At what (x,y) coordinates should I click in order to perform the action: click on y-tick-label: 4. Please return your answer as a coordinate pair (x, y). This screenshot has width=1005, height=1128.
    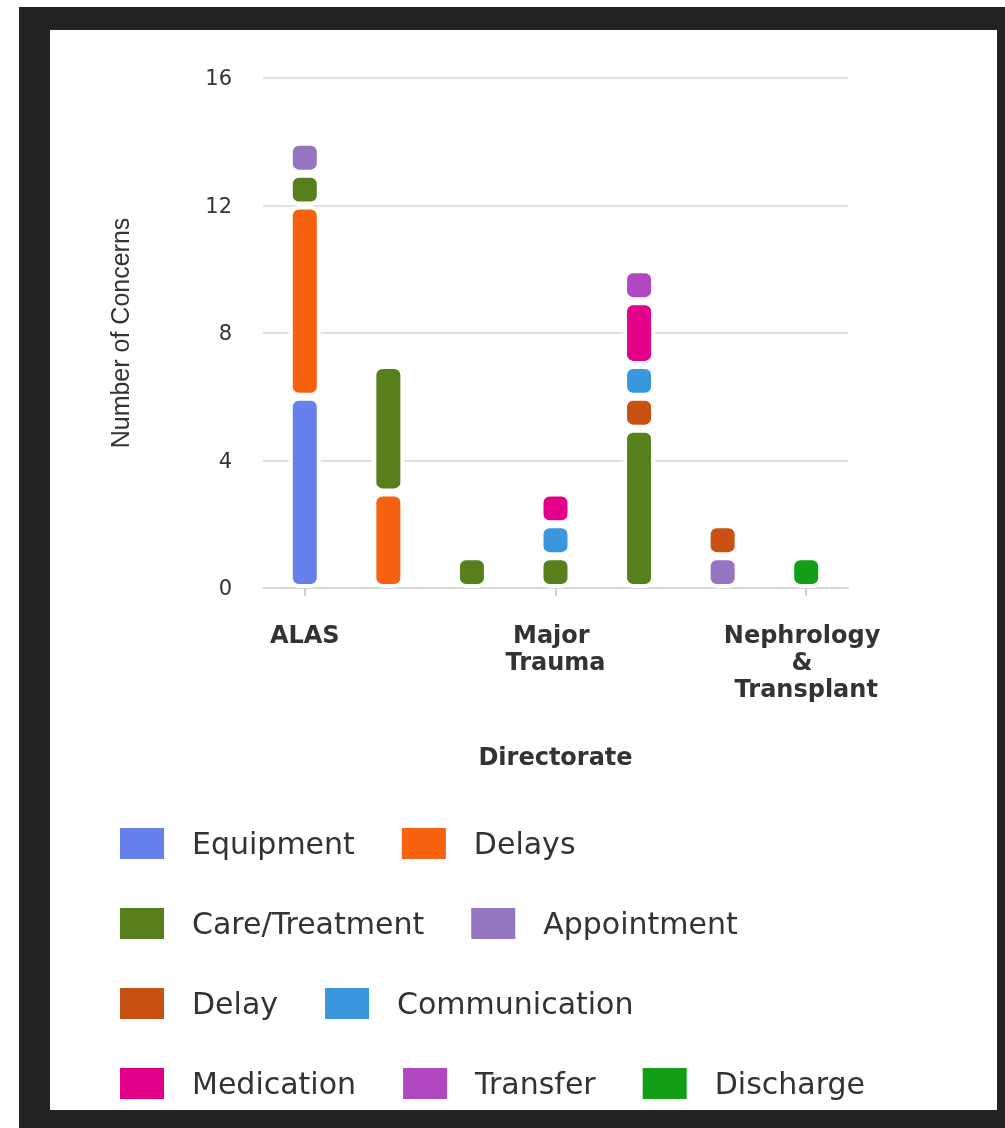
    Looking at the image, I should click on (225, 460).